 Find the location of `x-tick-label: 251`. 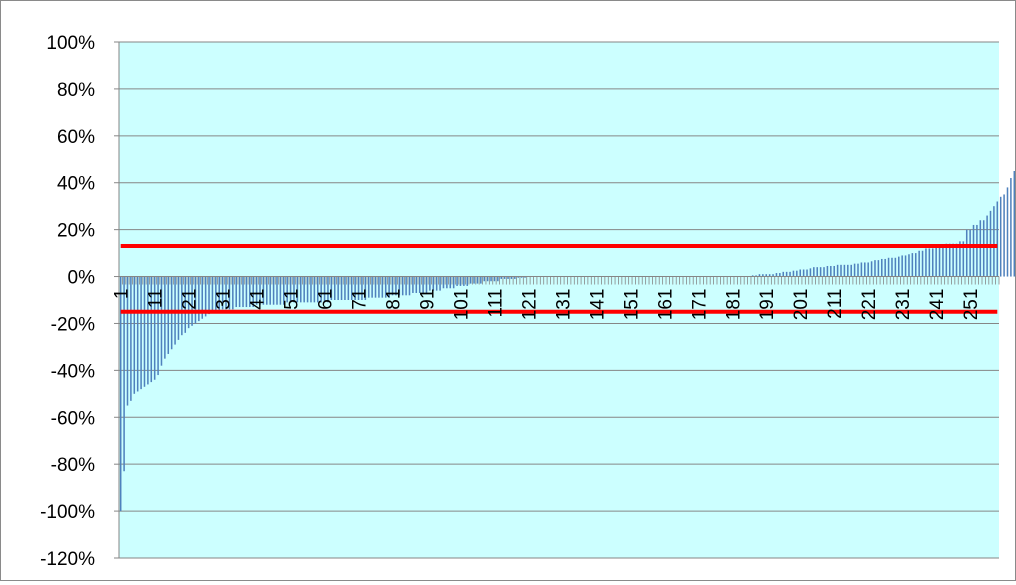

x-tick-label: 251 is located at coordinates (971, 305).